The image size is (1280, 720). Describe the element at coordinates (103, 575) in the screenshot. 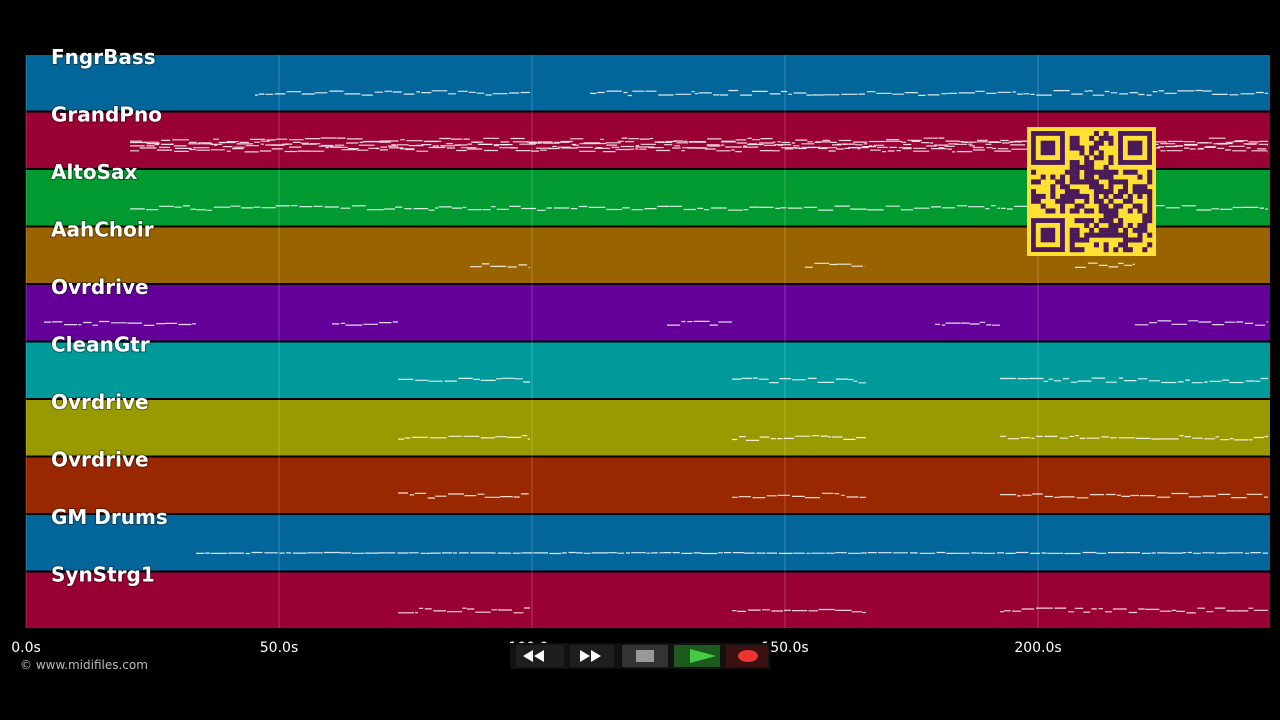

I see `track-name: SynStrg1` at that location.